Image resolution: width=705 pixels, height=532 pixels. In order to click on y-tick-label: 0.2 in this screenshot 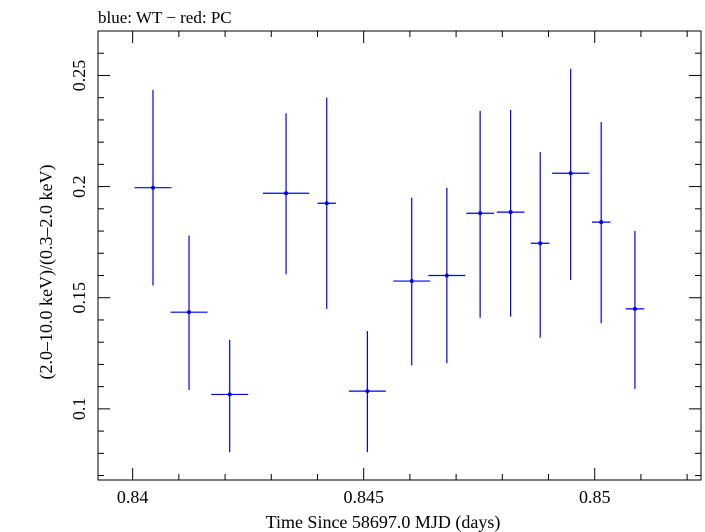, I will do `click(79, 186)`.